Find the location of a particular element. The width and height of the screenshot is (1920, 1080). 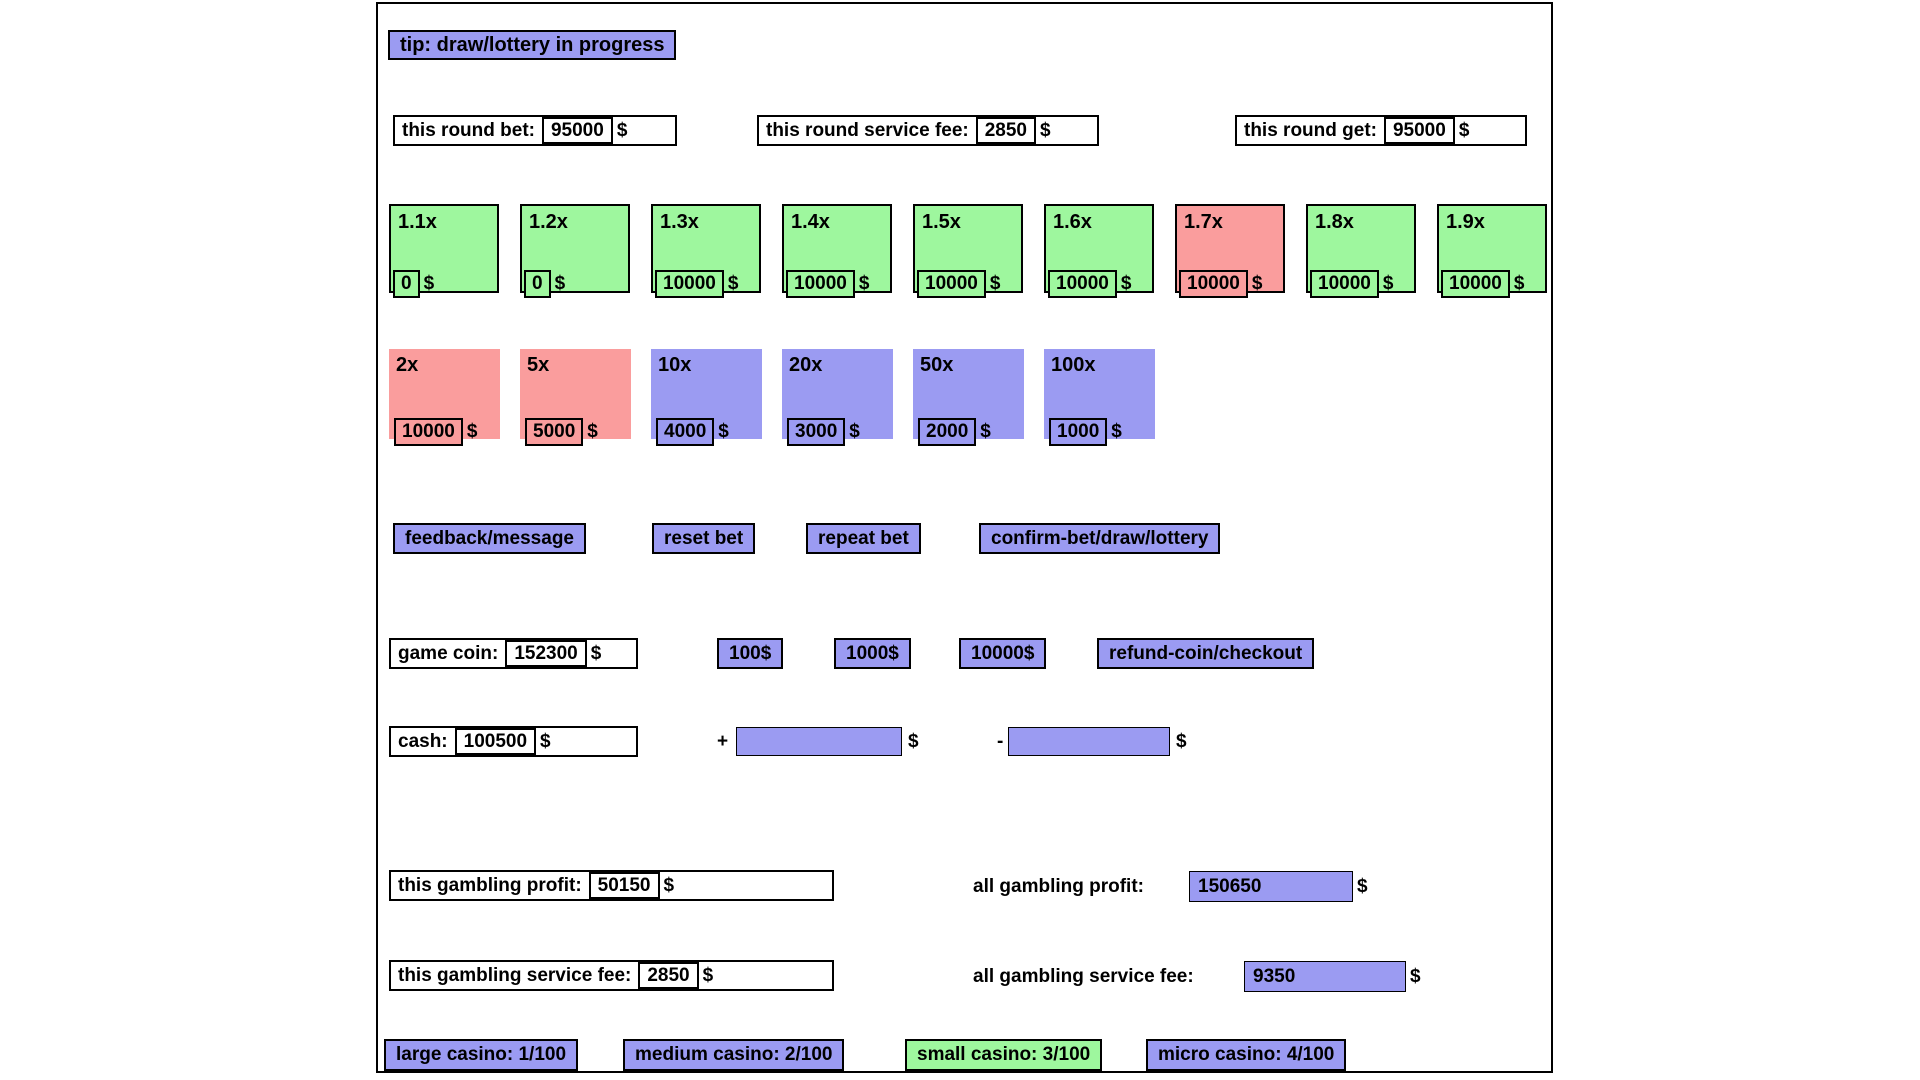

multiplier-tile-1.4x: 1.4x 10000 $ is located at coordinates (837, 251).